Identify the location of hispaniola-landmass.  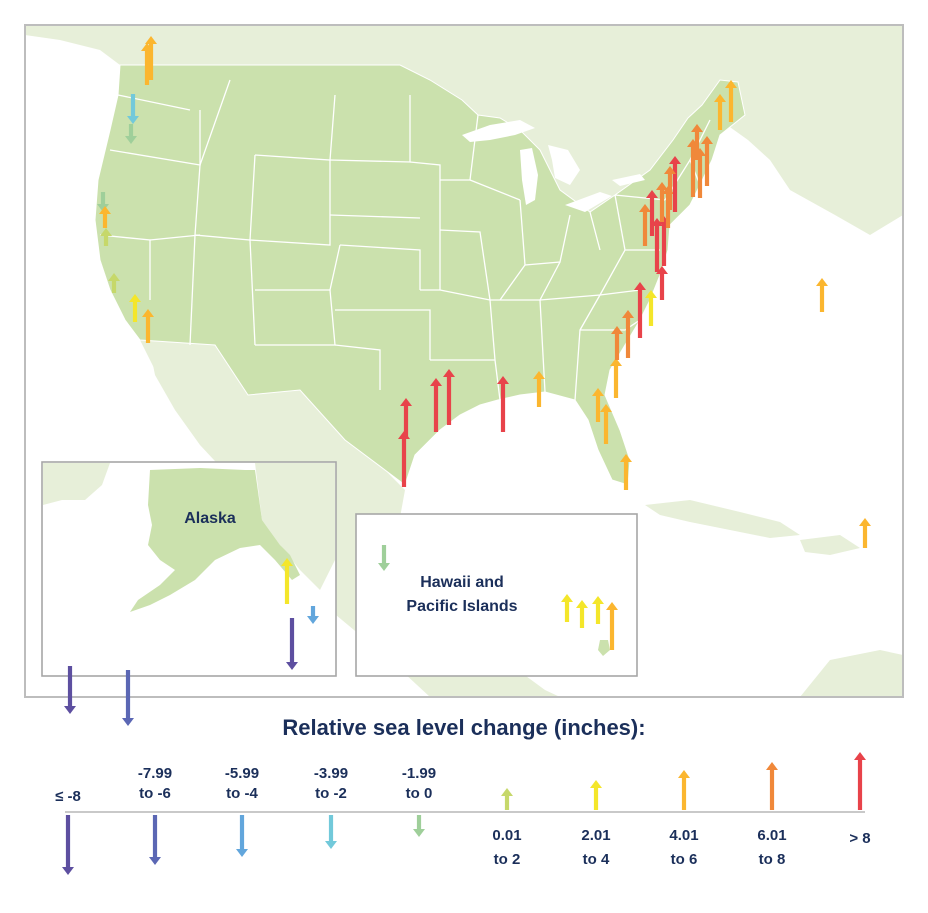
(830, 545).